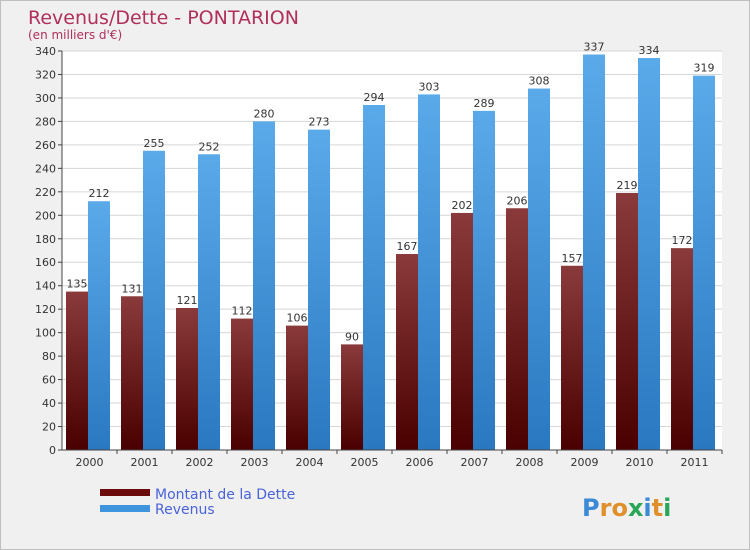  I want to click on data-label: 167, so click(407, 246).